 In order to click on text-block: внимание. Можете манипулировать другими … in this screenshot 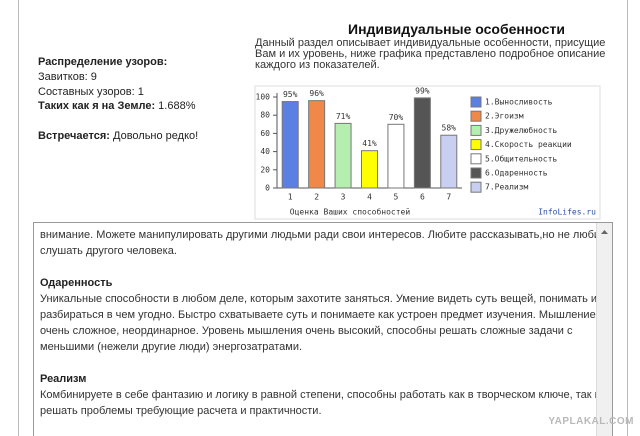, I will do `click(325, 243)`.